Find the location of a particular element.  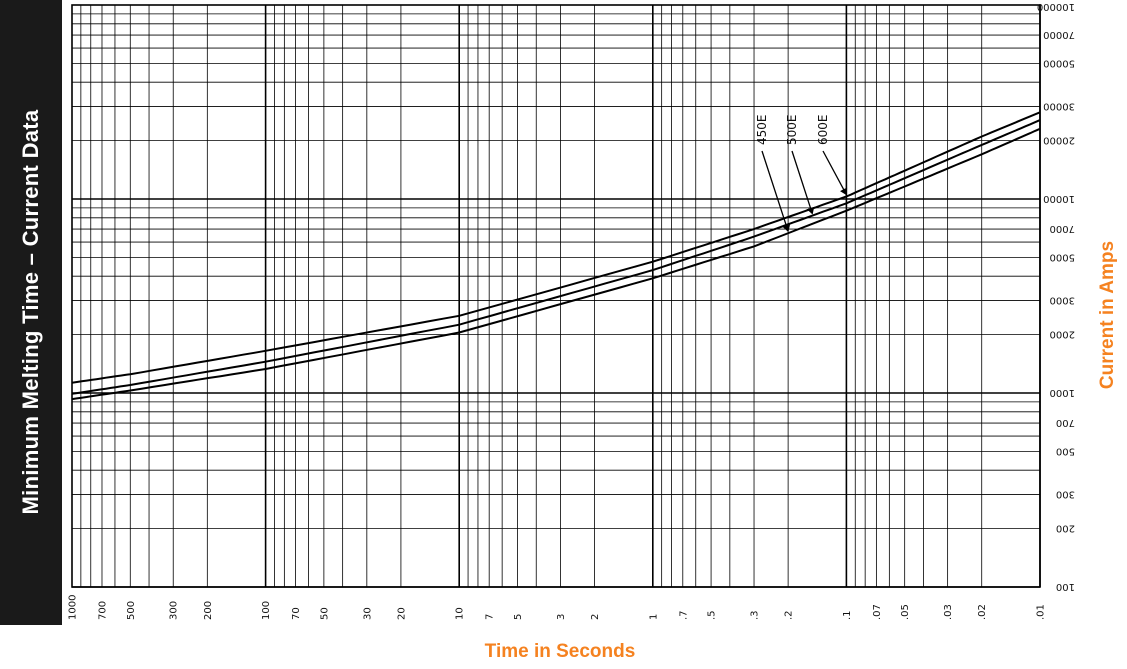

y-tick-label: 300 is located at coordinates (1065, 493).